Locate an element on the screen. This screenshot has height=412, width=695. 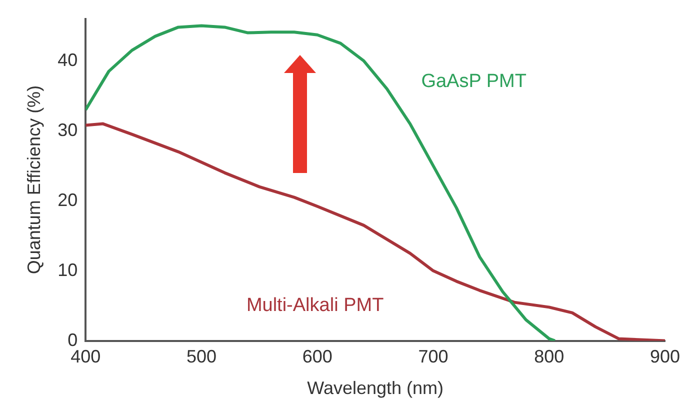
x-tick-label: 500 is located at coordinates (201, 356).